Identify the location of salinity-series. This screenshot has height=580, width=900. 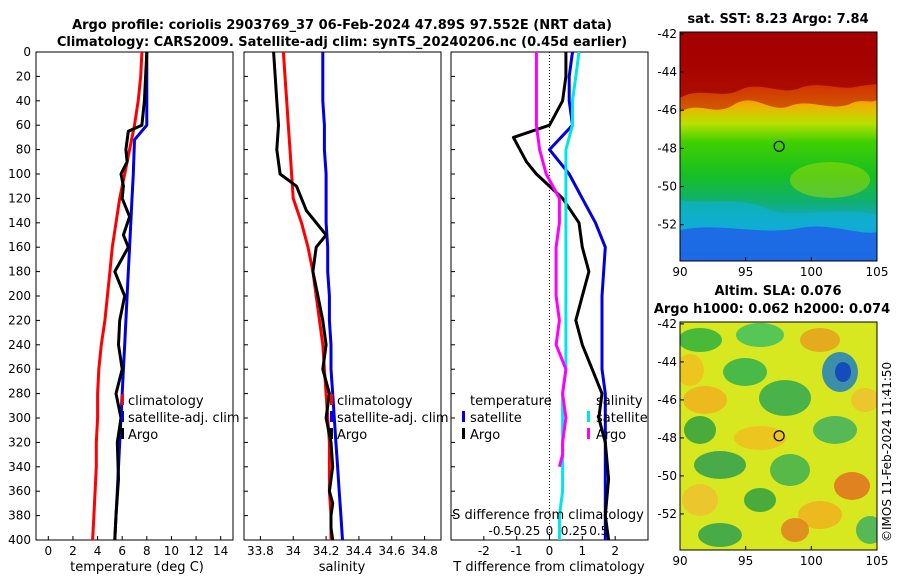
(308, 296).